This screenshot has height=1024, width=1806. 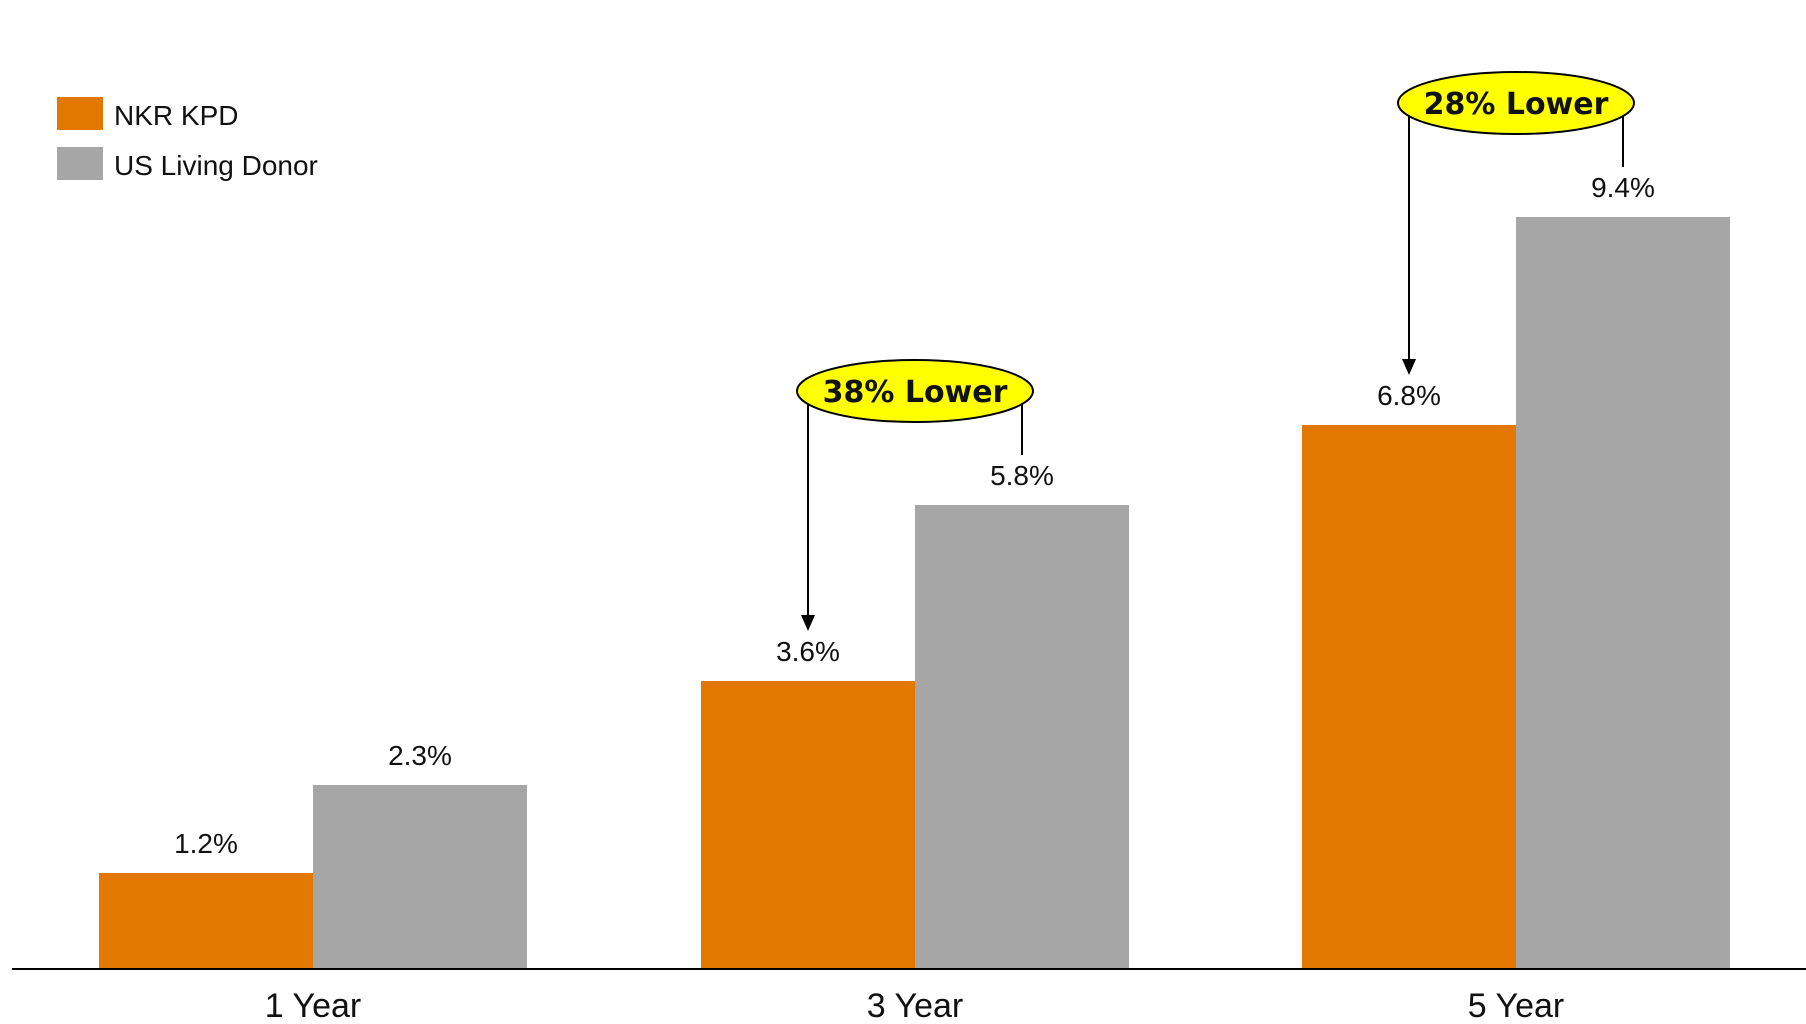 I want to click on data-label-nkr-kpd-5-year: 6.8%, so click(x=1409, y=395).